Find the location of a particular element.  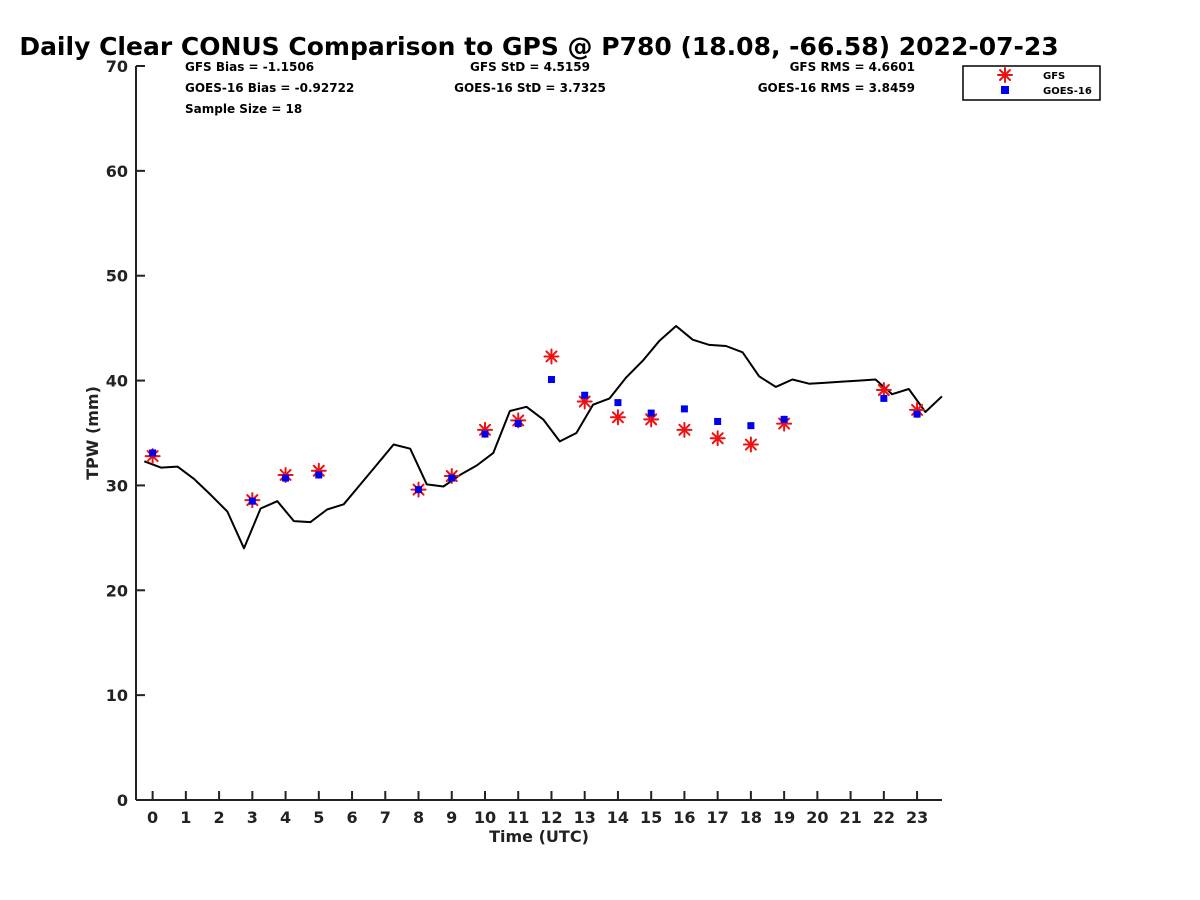

y-tick-label: 20 is located at coordinates (117, 590).